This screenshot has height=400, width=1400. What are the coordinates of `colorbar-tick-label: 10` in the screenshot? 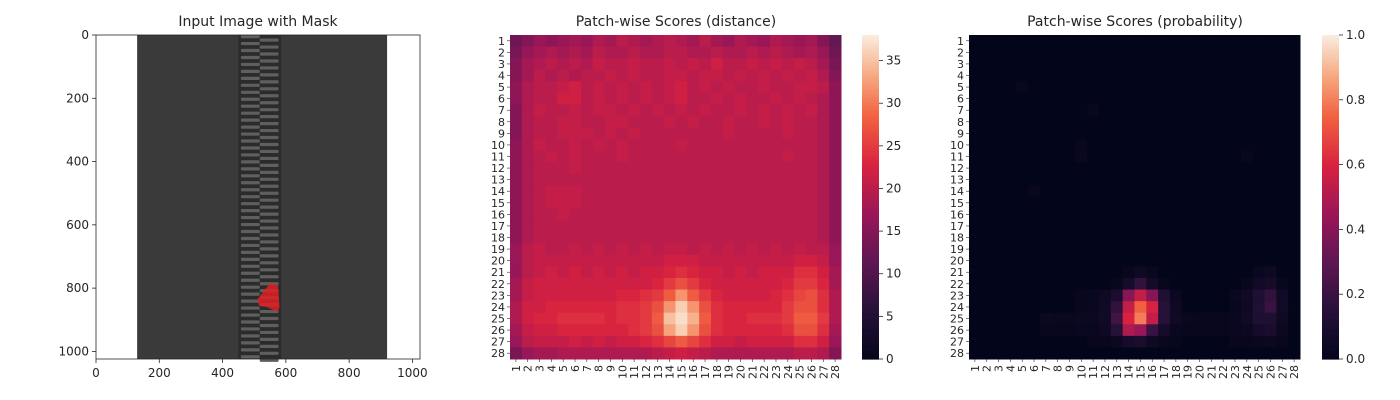 It's located at (893, 274).